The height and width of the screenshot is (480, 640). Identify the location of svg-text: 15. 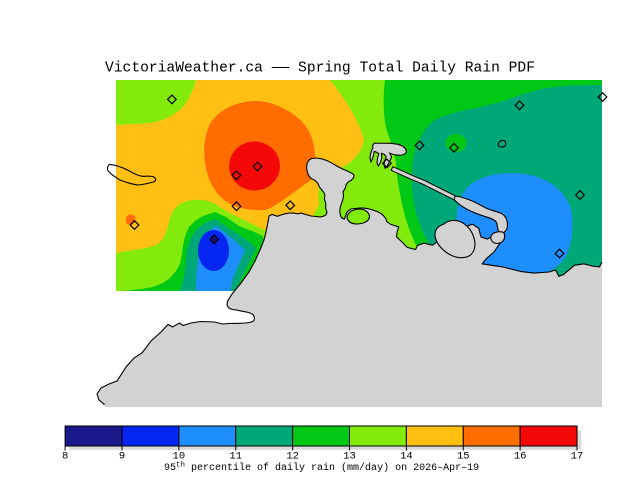
(463, 457).